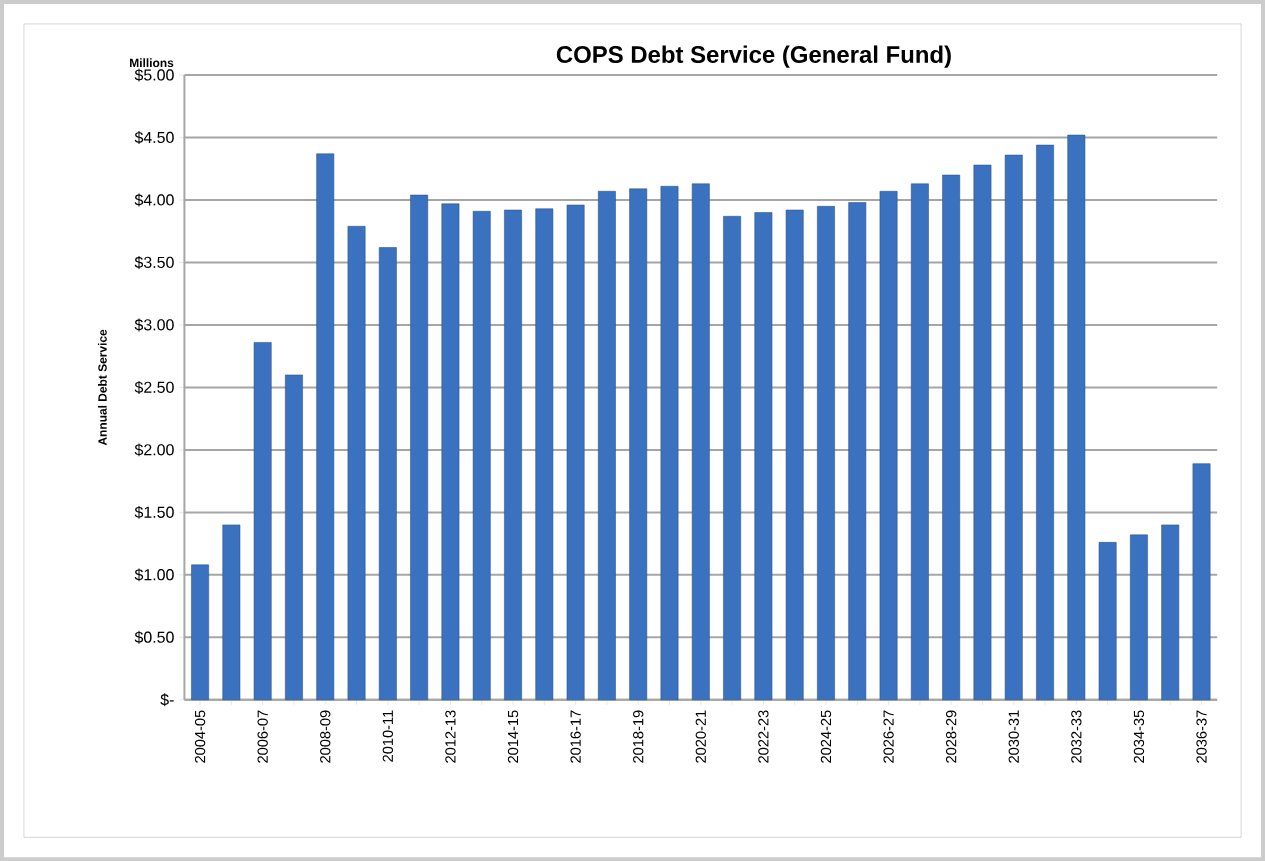 This screenshot has height=861, width=1265. I want to click on x-tick-label: 2034-35, so click(1139, 736).